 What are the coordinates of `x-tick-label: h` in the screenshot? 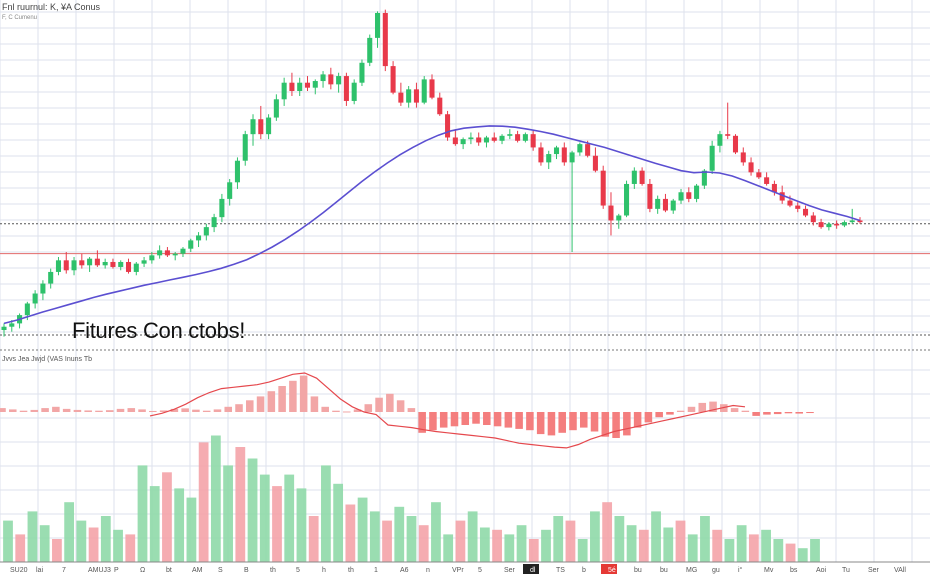 It's located at (324, 570).